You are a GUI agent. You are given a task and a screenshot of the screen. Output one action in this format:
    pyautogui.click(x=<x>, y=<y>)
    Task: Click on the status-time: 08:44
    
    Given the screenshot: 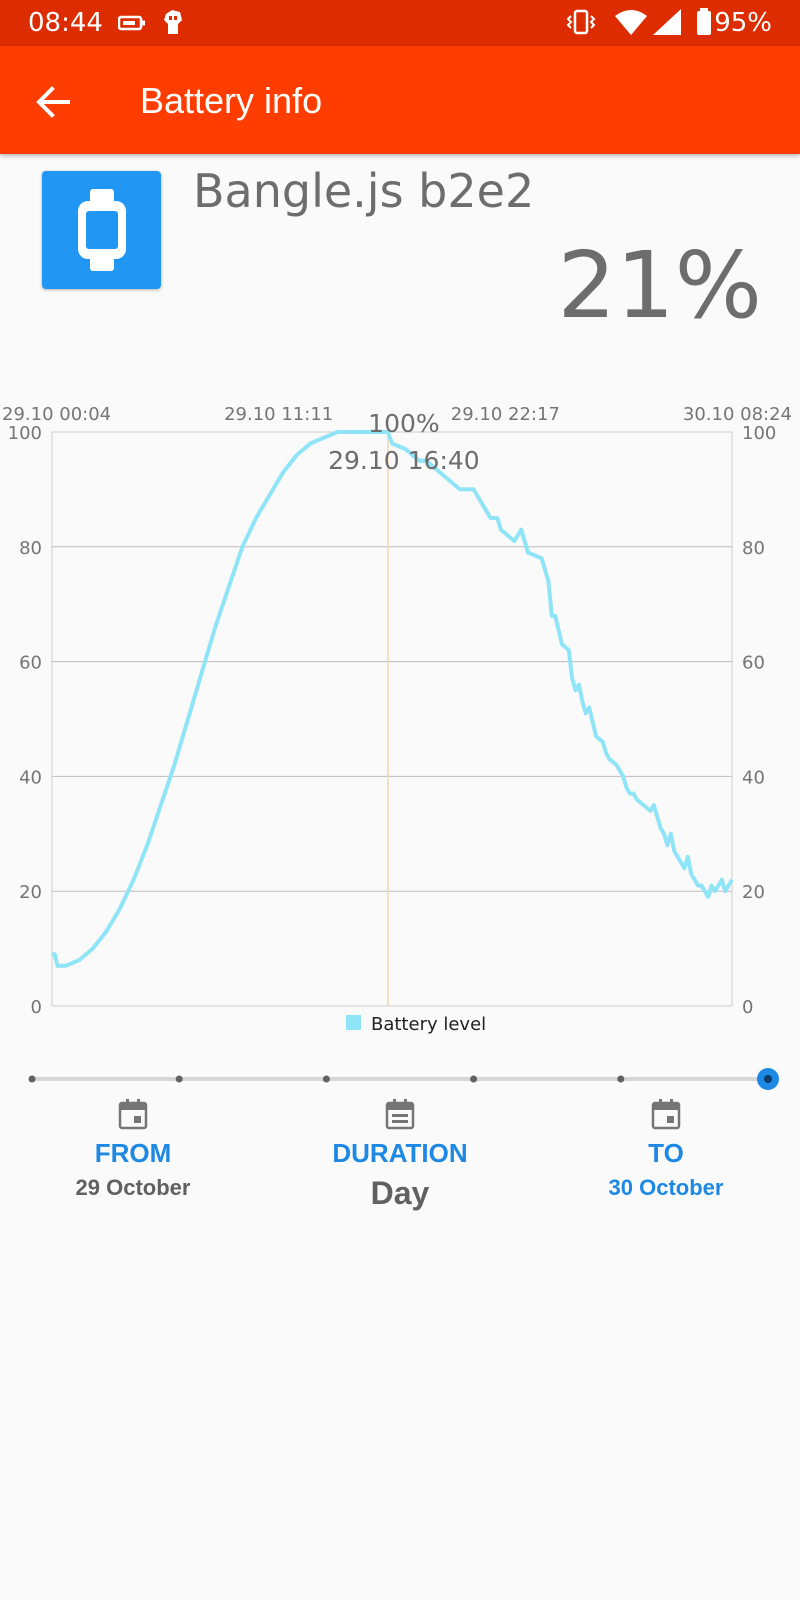 What is the action you would take?
    pyautogui.click(x=65, y=23)
    